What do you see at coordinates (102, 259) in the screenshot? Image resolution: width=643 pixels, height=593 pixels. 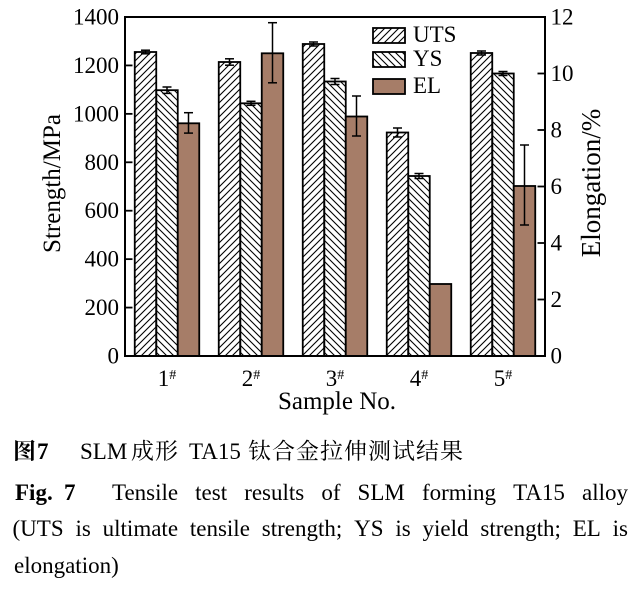 I see `svg-text: 400` at bounding box center [102, 259].